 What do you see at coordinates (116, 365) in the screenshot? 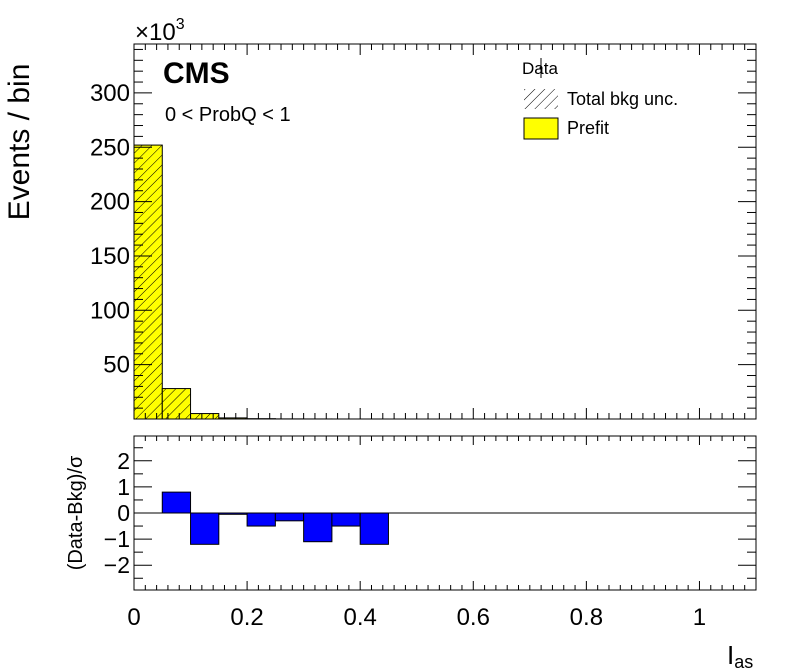
I see `y-tick-label: 50` at bounding box center [116, 365].